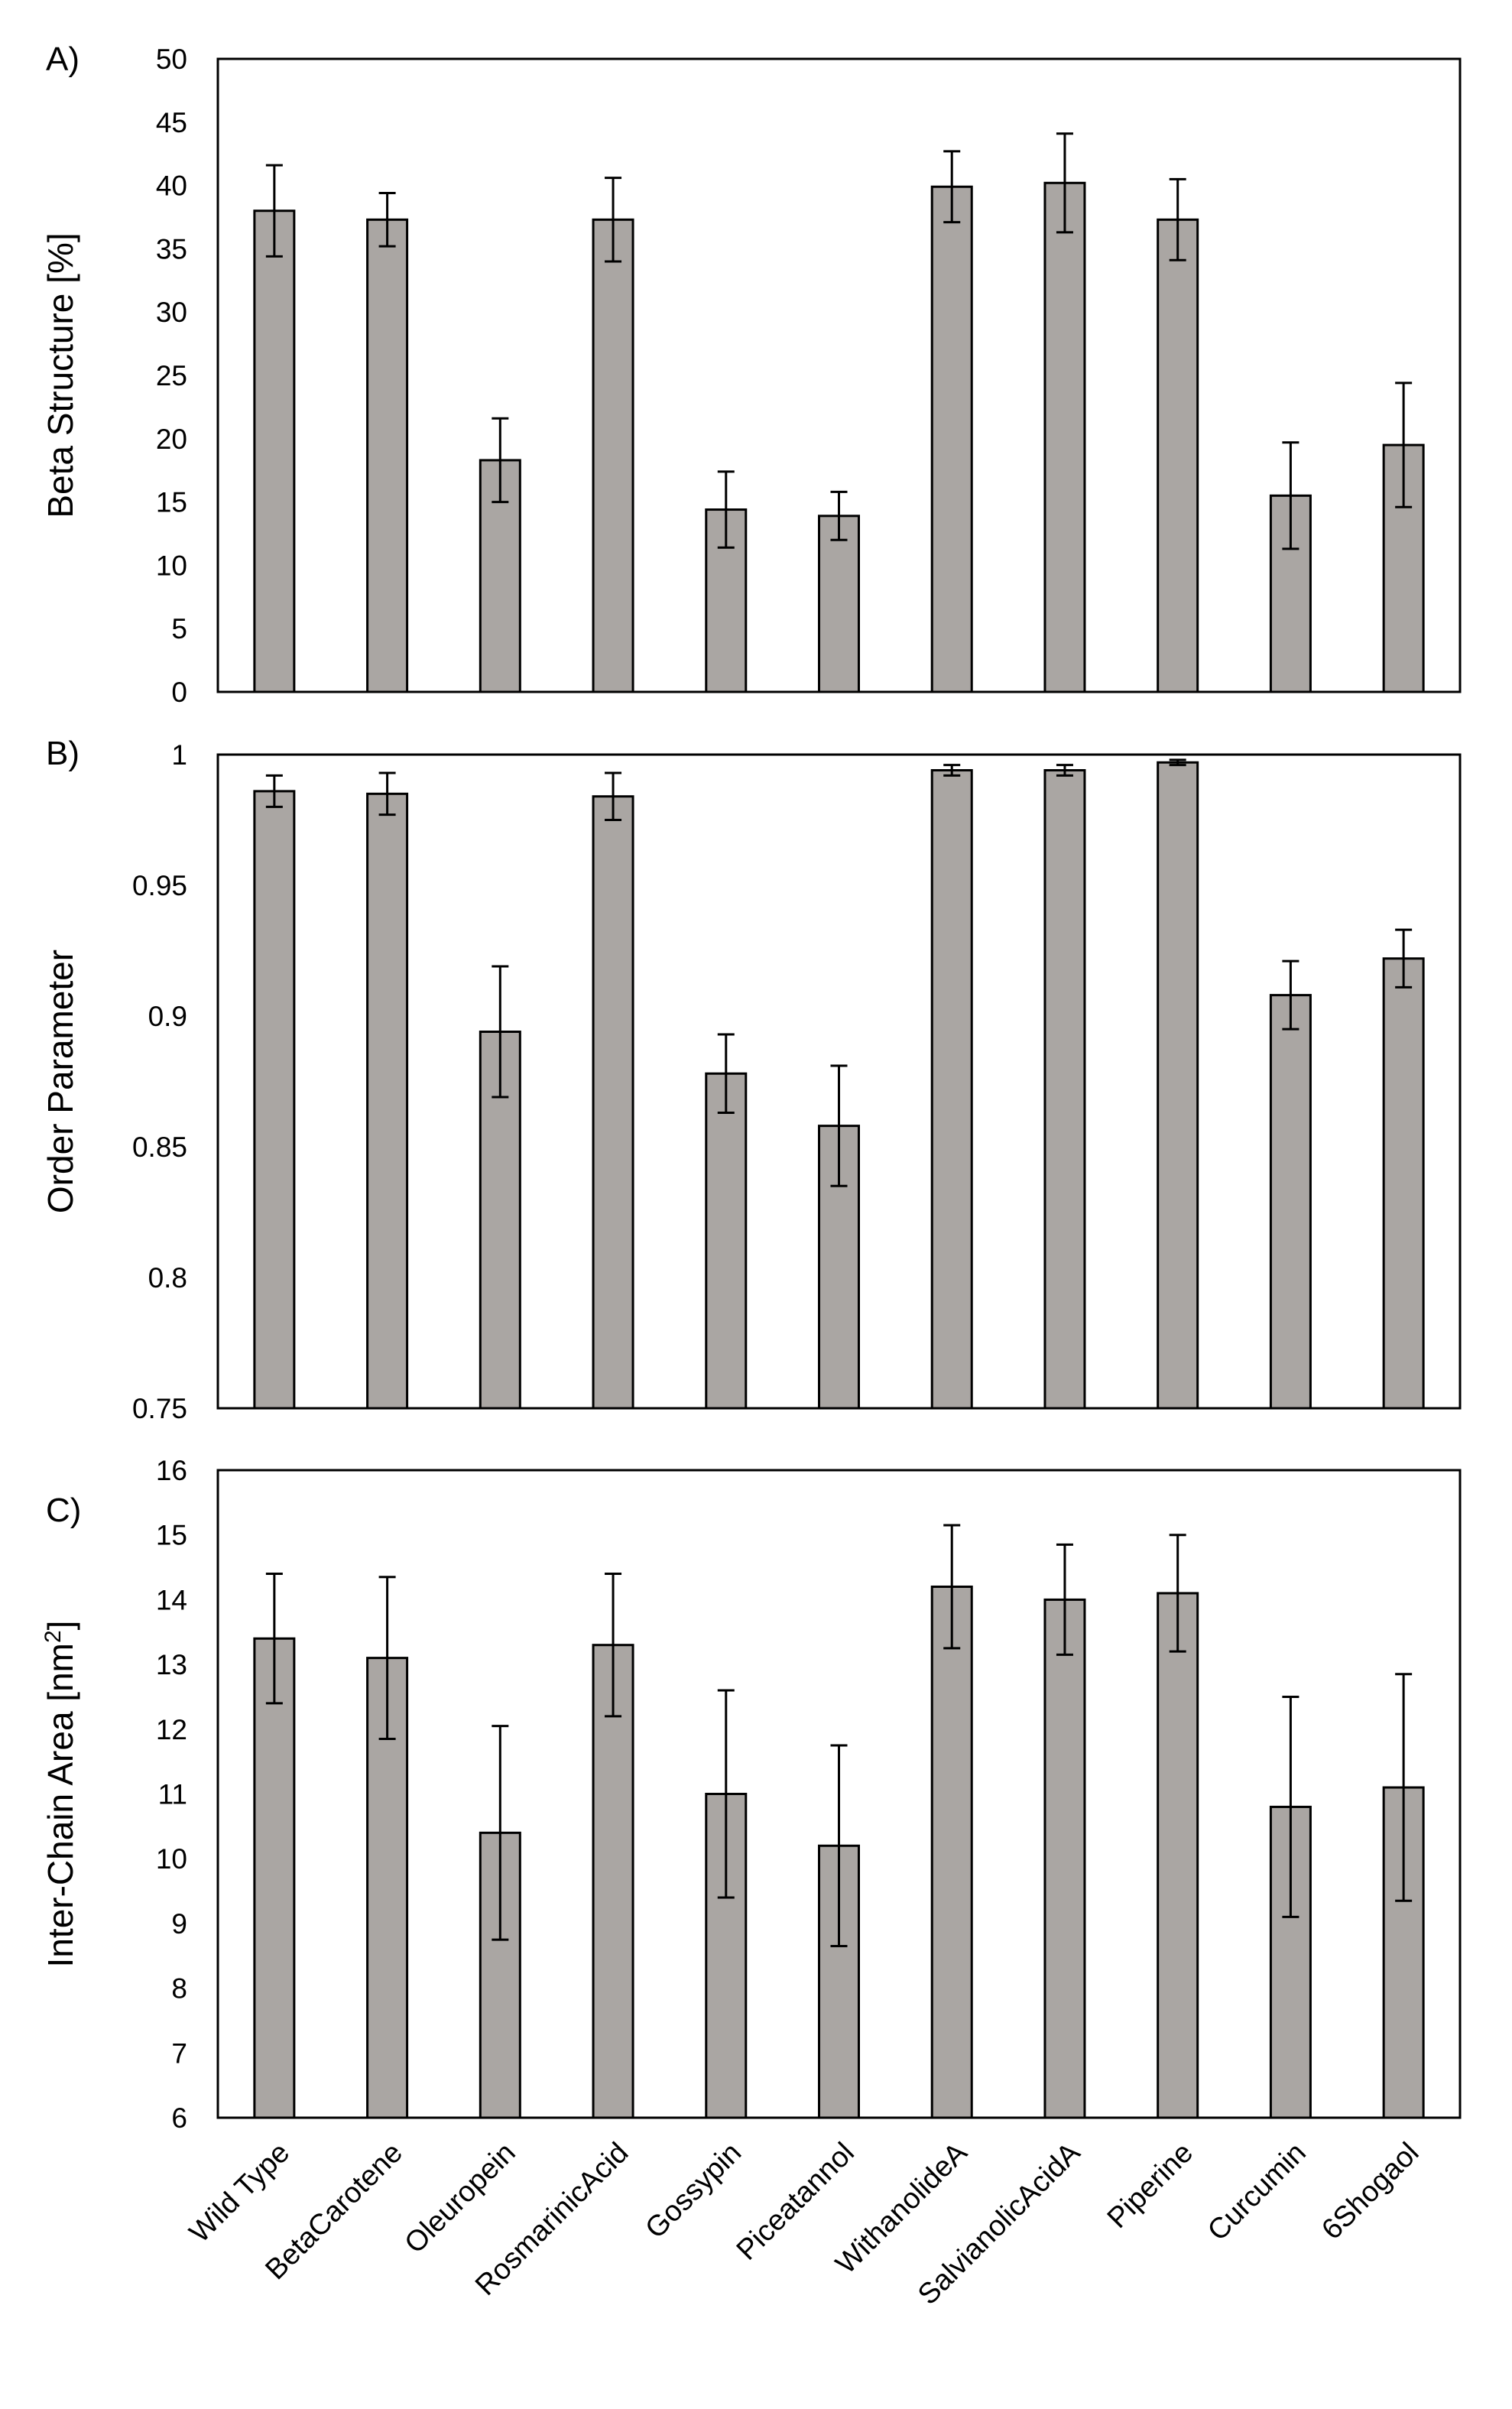  Describe the element at coordinates (159, 1147) in the screenshot. I see `y-tick-label: 0.85` at that location.